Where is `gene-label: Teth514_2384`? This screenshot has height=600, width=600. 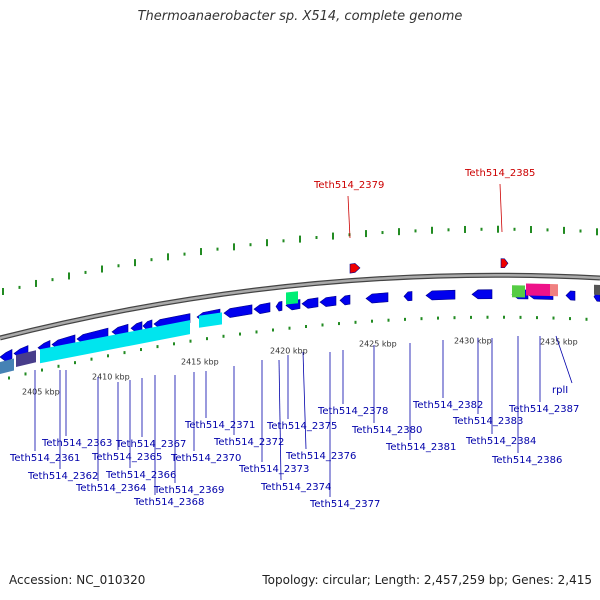 gene-label: Teth514_2384 is located at coordinates (500, 441).